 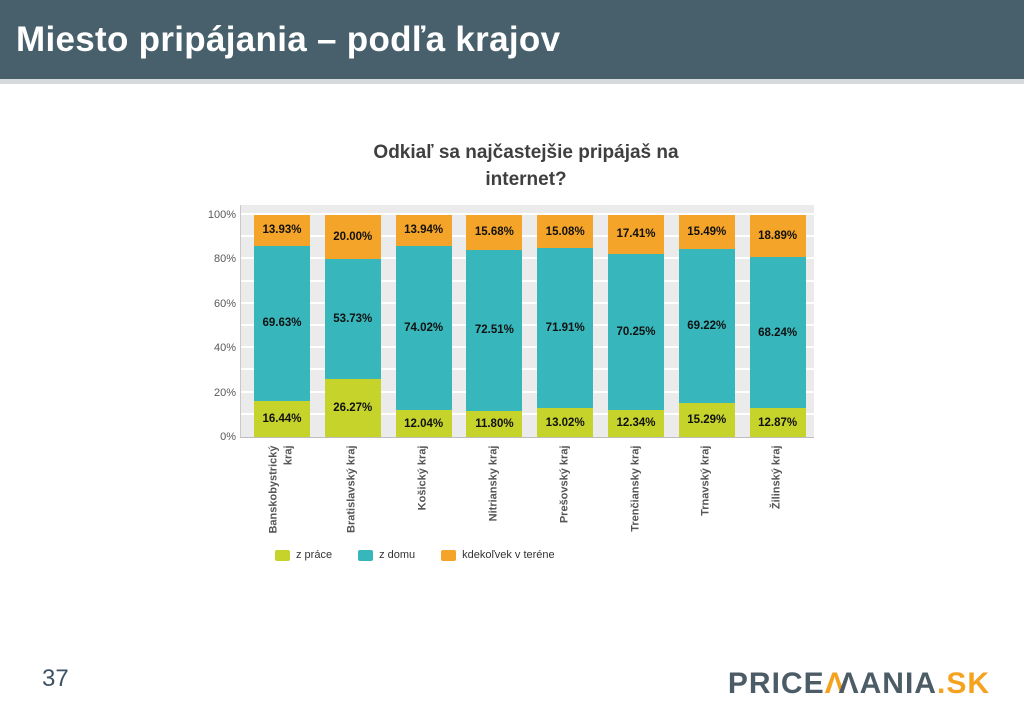 What do you see at coordinates (280, 489) in the screenshot?
I see `x-axis-category-label: Banskobystrický kraj` at bounding box center [280, 489].